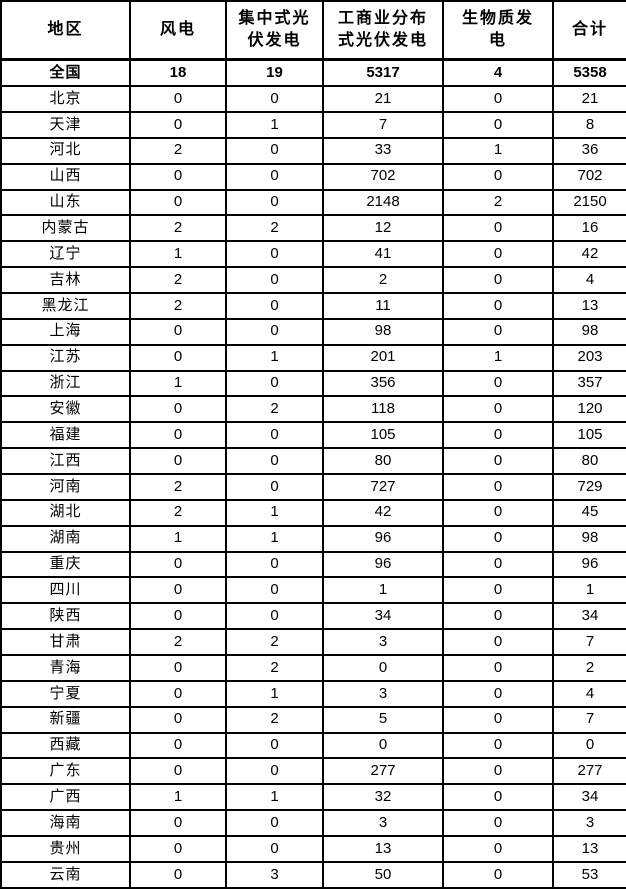 This screenshot has width=626, height=889. I want to click on table-row: 上海 0 0 98 0 98, so click(313, 331).